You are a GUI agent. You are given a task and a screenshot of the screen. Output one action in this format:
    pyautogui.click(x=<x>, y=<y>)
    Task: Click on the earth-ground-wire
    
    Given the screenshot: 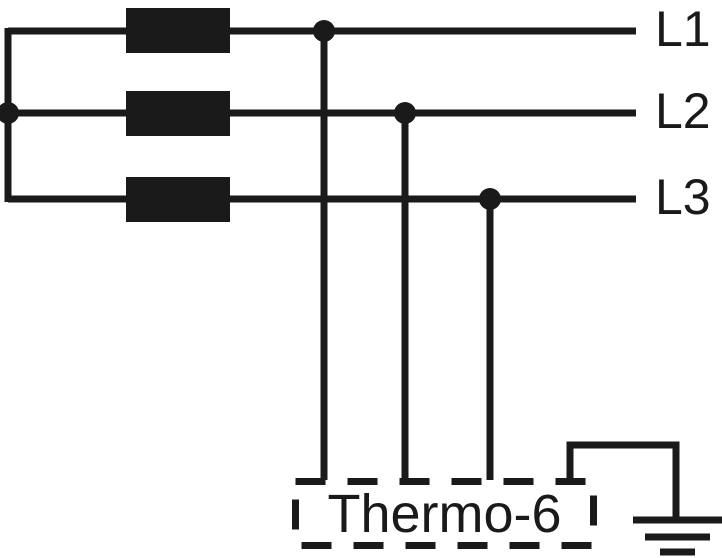 What is the action you would take?
    pyautogui.click(x=623, y=480)
    